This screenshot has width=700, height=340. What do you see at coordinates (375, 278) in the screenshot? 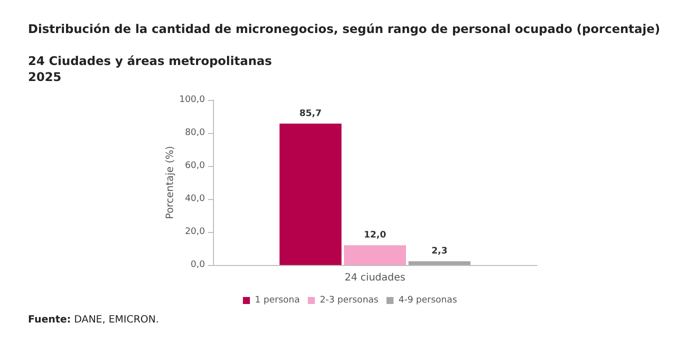
I see `x-tick-label: 24 ciudades` at bounding box center [375, 278].